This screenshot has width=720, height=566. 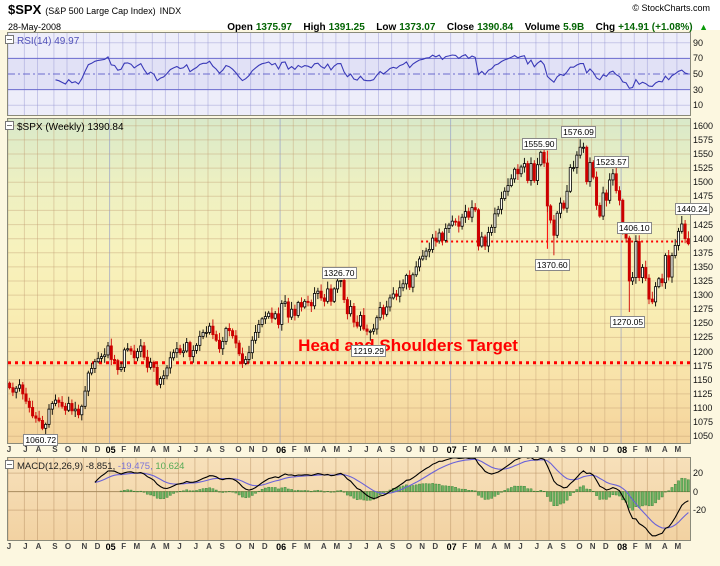 I want to click on index-name: (S&P 500 Large Cap Index), so click(x=100, y=11).